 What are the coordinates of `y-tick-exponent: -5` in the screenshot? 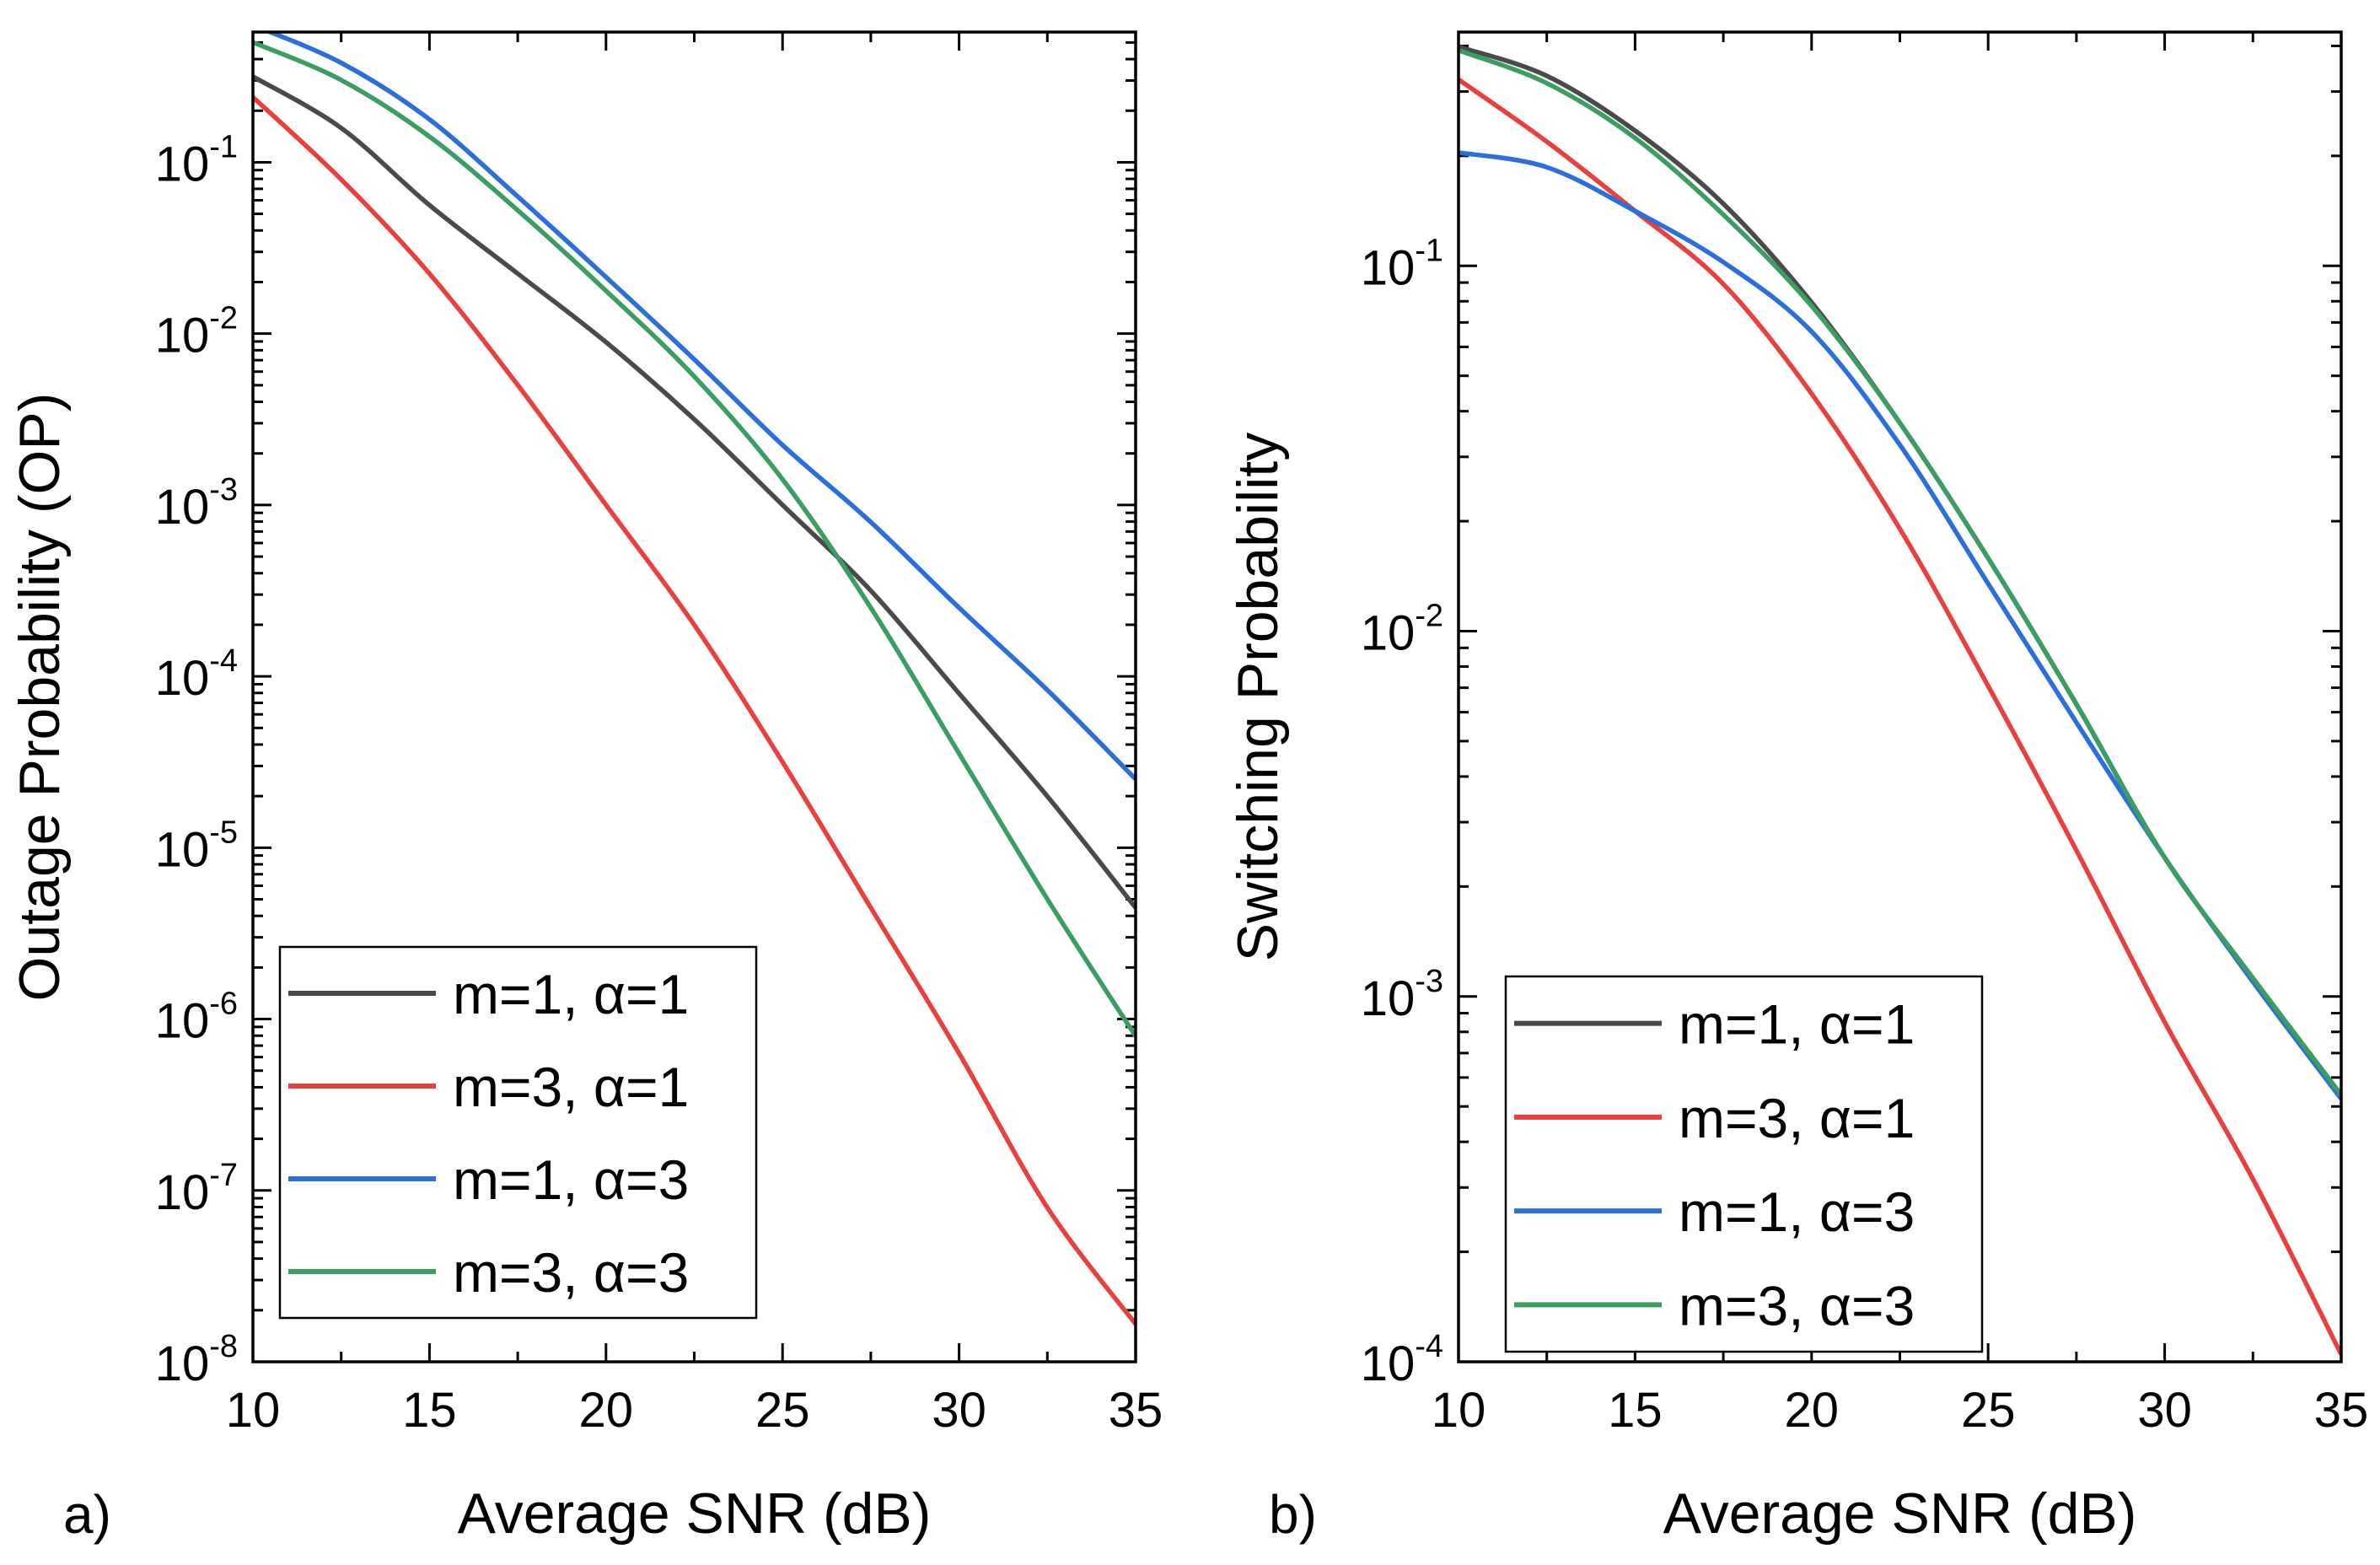 It's located at (223, 832).